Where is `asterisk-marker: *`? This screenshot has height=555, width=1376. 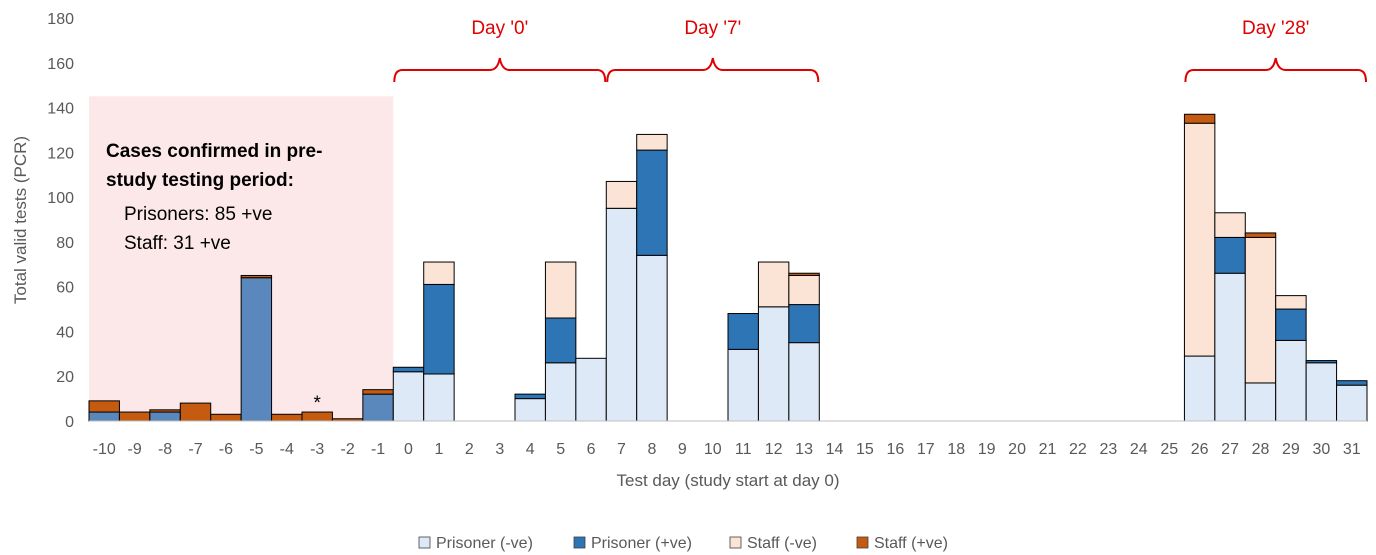
asterisk-marker: * is located at coordinates (318, 403).